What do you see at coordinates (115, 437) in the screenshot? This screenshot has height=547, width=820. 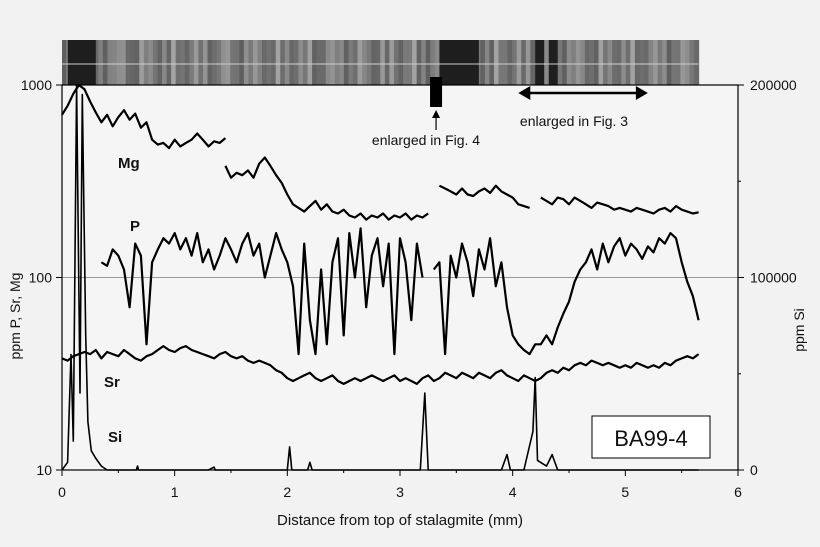 I see `series-label-si: Si` at bounding box center [115, 437].